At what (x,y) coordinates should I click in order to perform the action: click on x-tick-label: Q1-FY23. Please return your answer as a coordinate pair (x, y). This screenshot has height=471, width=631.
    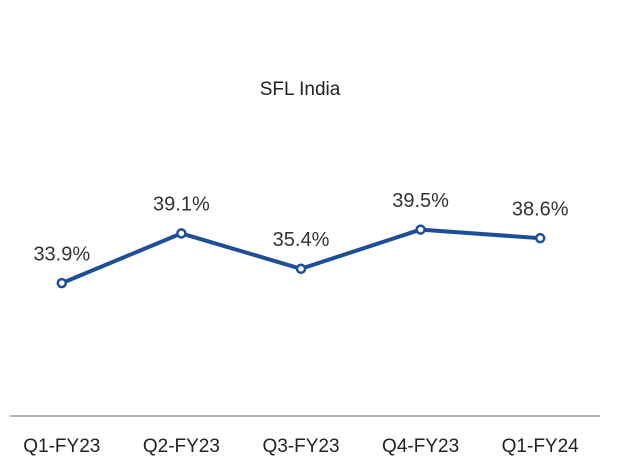
    Looking at the image, I should click on (61, 446).